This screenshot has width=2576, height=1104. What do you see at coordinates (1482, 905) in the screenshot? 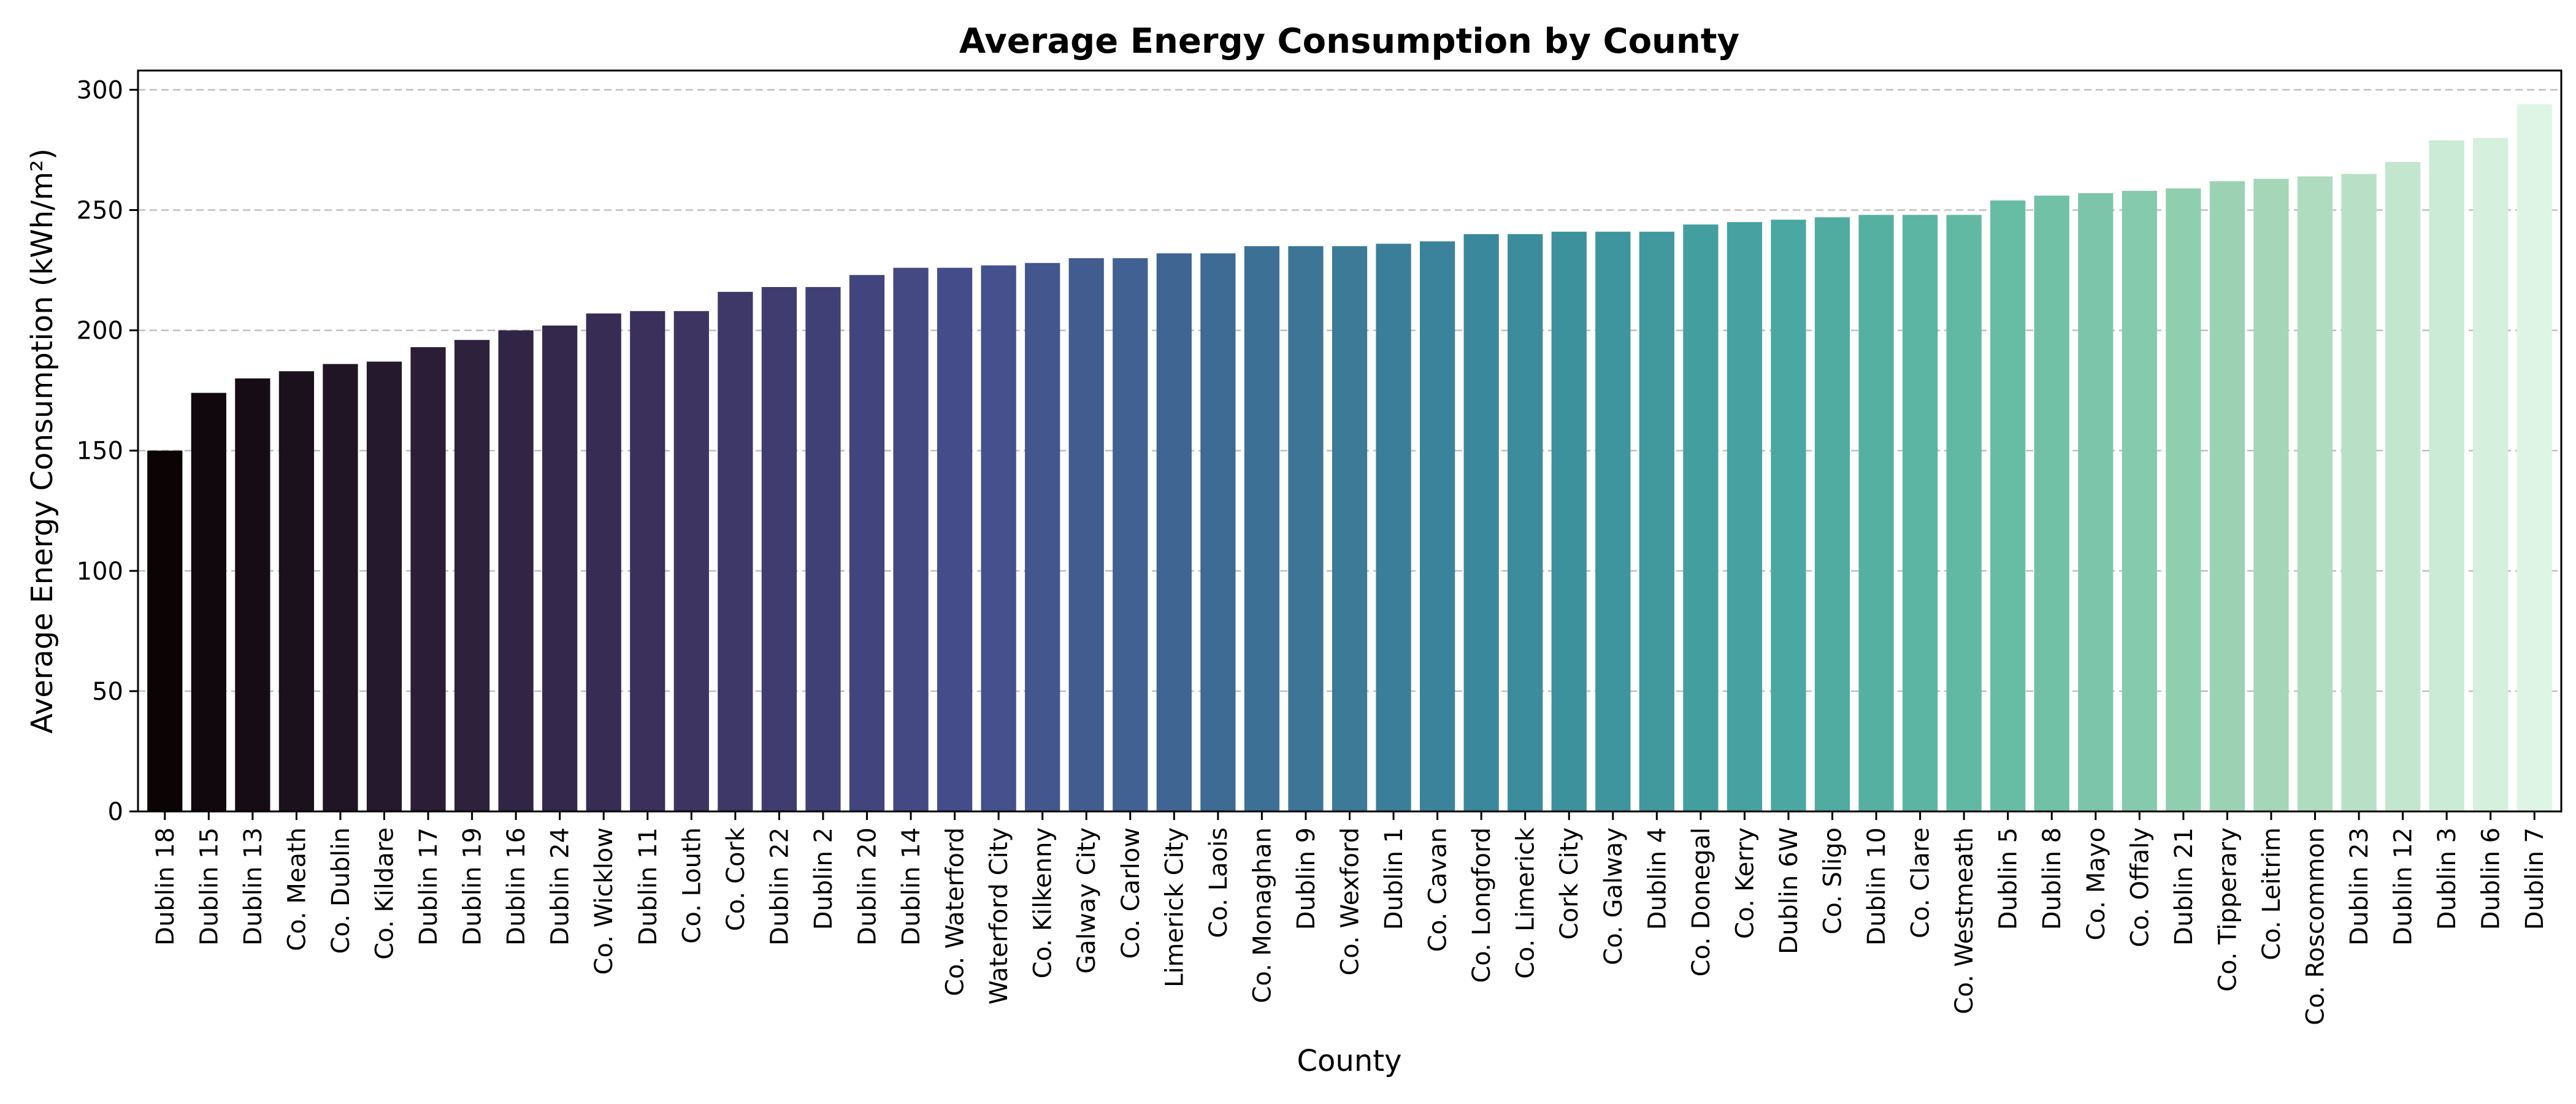
I see `x-tick-label: Co. Longford` at bounding box center [1482, 905].